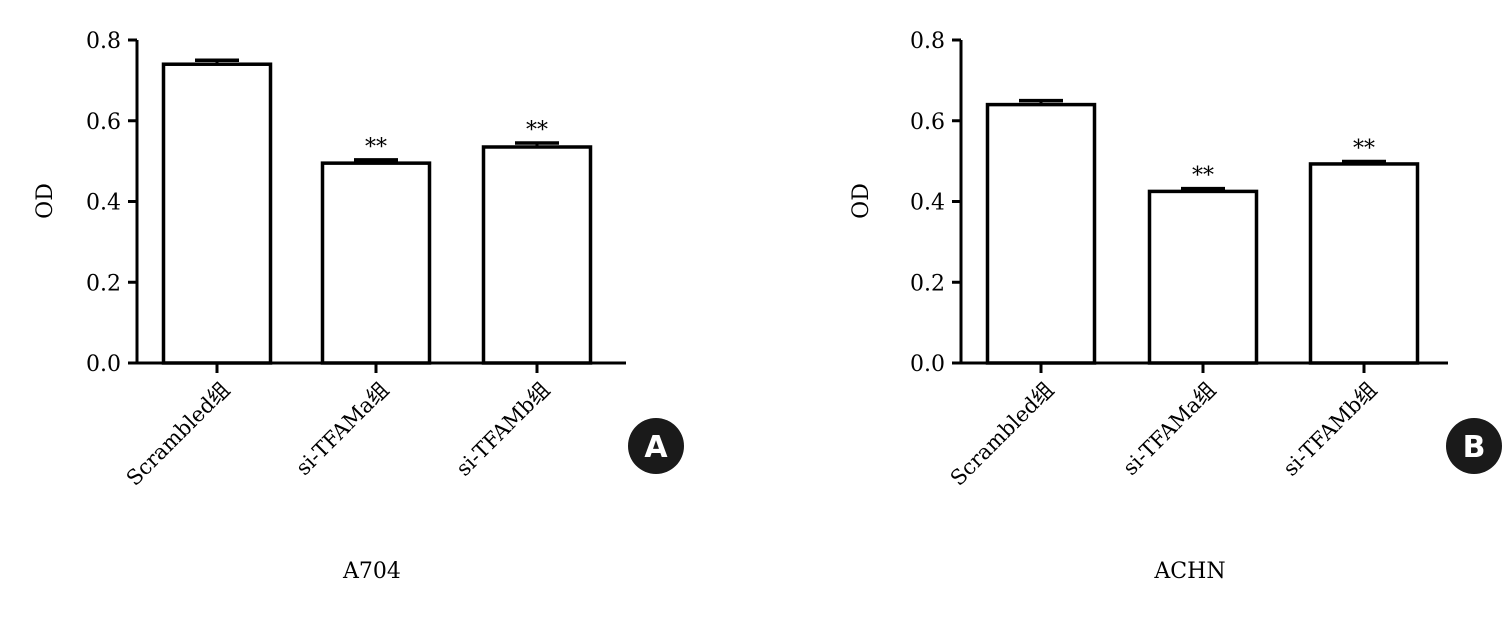  What do you see at coordinates (1189, 571) in the screenshot?
I see `x-axis-title: ACHN` at bounding box center [1189, 571].